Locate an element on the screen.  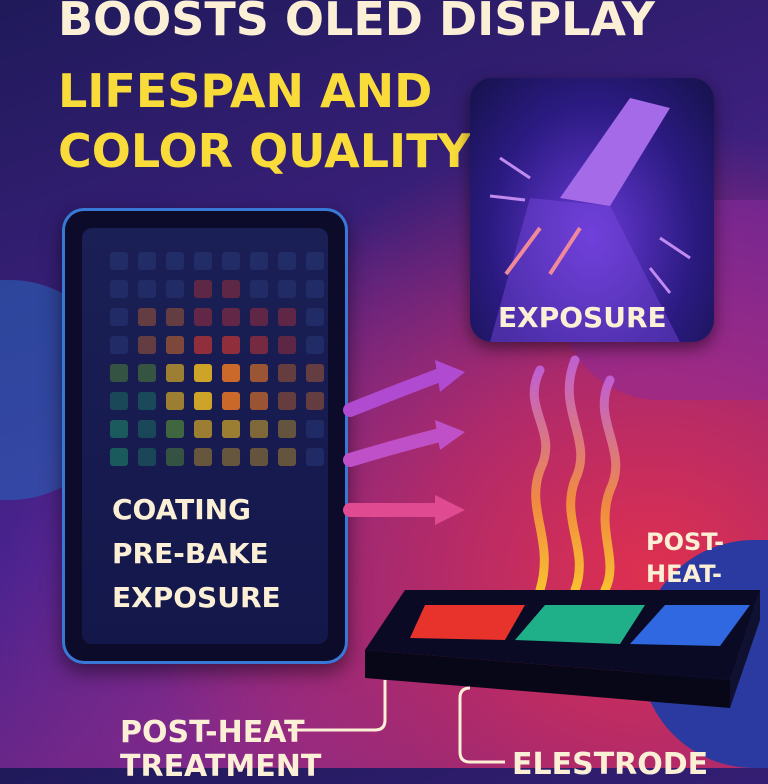
exposure-label: EXPOSURE is located at coordinates (582, 317).